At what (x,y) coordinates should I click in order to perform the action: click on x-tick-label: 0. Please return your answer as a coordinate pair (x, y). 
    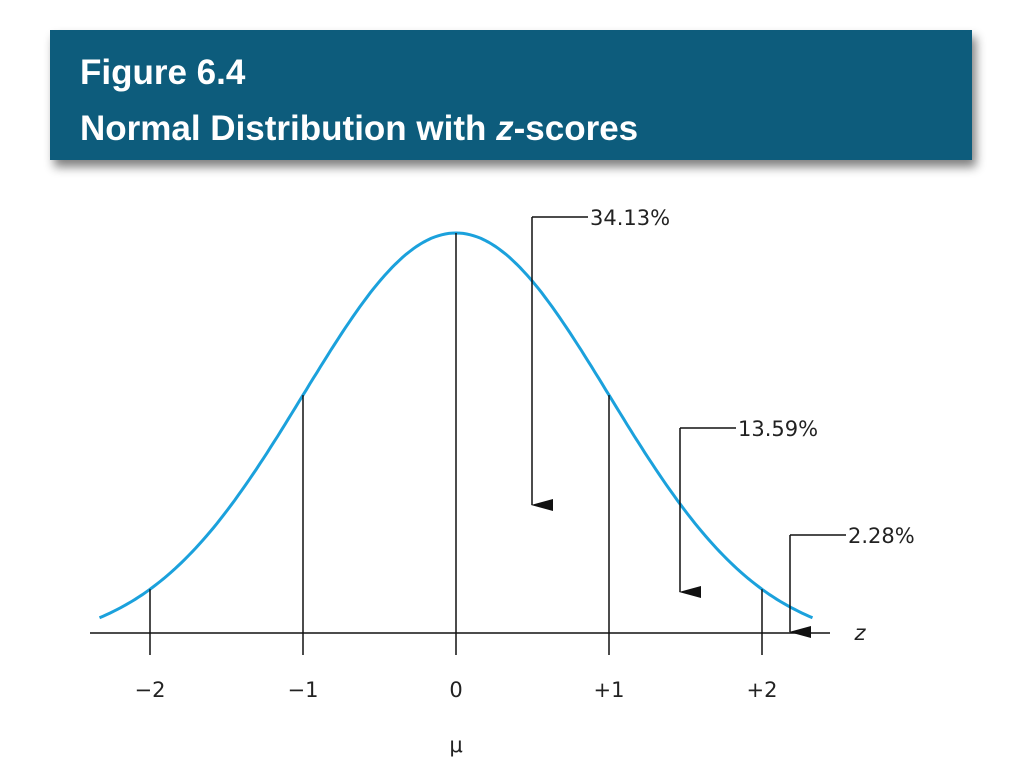
    Looking at the image, I should click on (455, 690).